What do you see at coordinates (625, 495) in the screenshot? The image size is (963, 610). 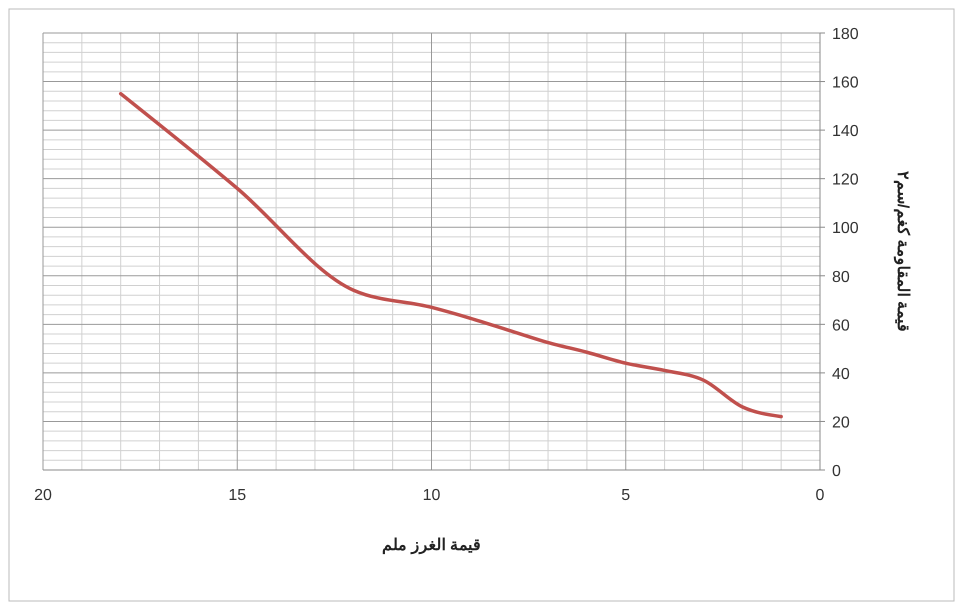 I see `x-tick-label: 5` at bounding box center [625, 495].